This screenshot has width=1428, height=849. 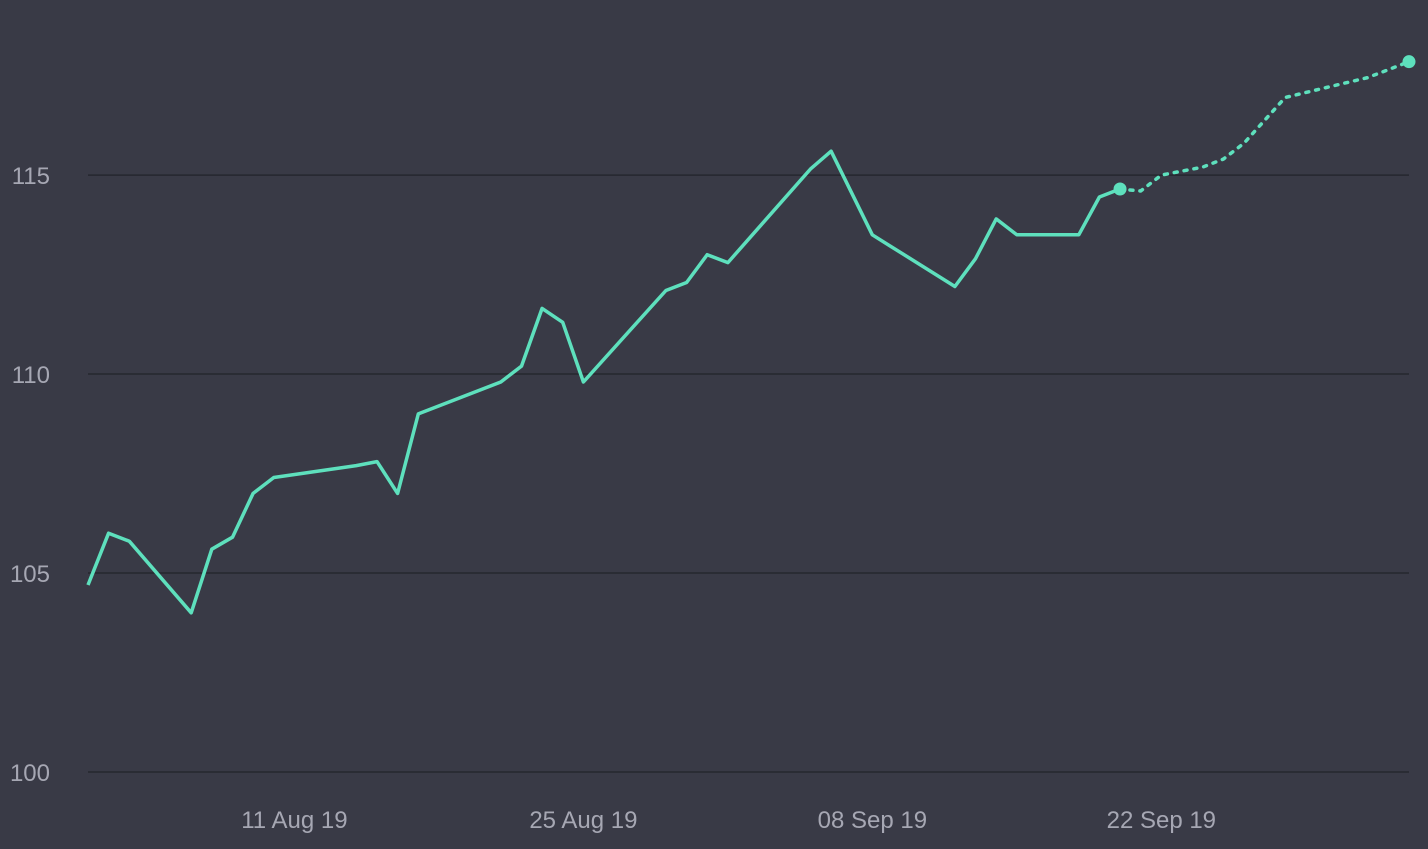 I want to click on forecast-end-point, so click(x=1409, y=62).